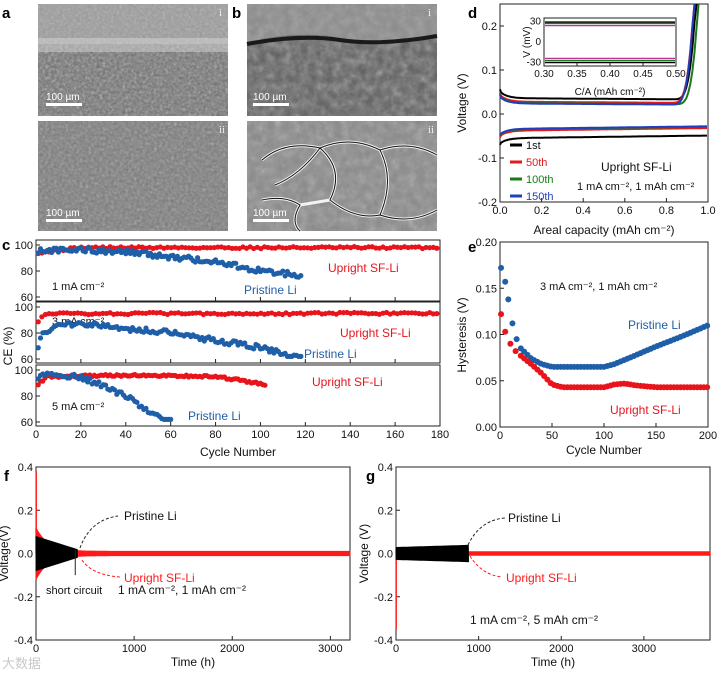 The image size is (719, 675). What do you see at coordinates (538, 42) in the screenshot?
I see `d-inset-ytick-label-1: 0` at bounding box center [538, 42].